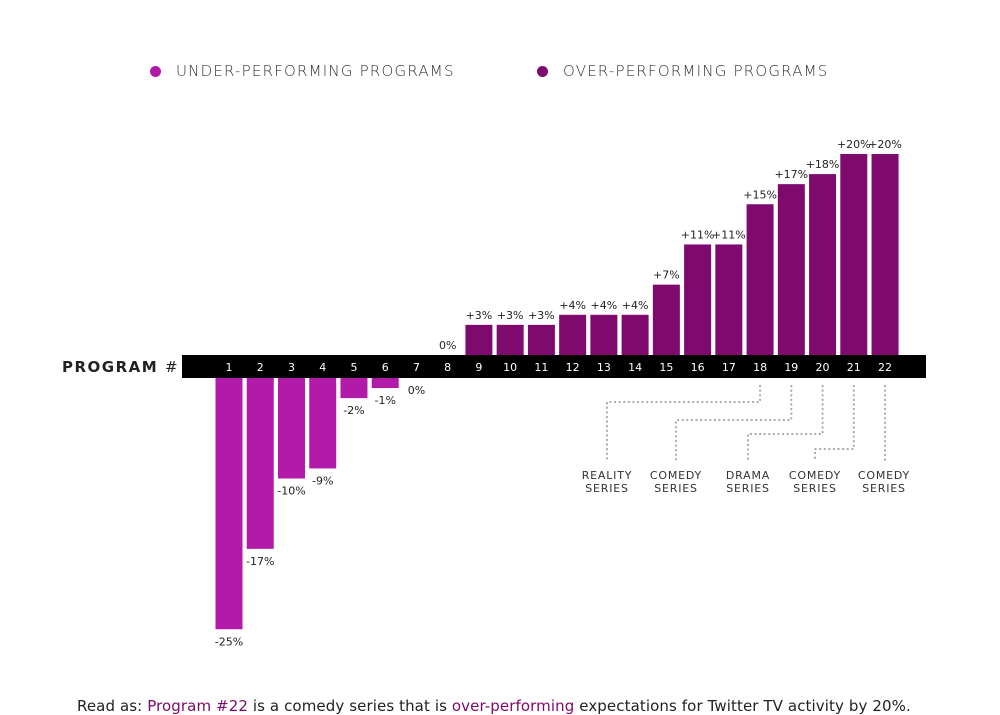  What do you see at coordinates (607, 475) in the screenshot?
I see `annotation-label: REALITY` at bounding box center [607, 475].